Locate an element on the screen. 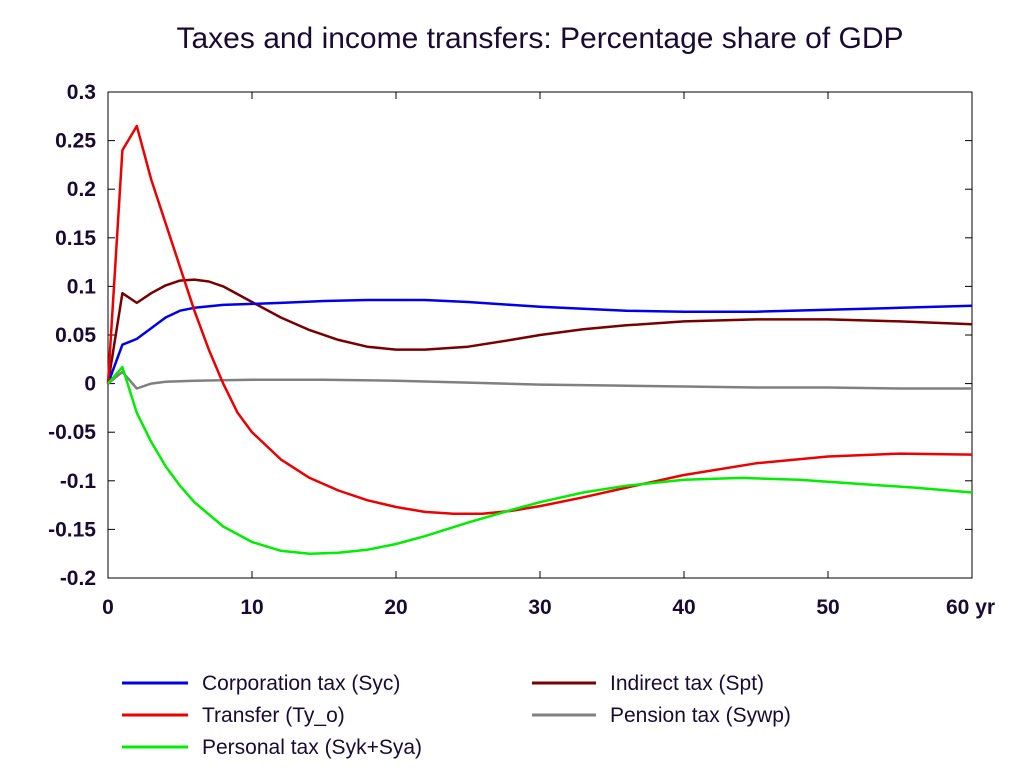  y-tick-label: 0.15 is located at coordinates (75, 238).